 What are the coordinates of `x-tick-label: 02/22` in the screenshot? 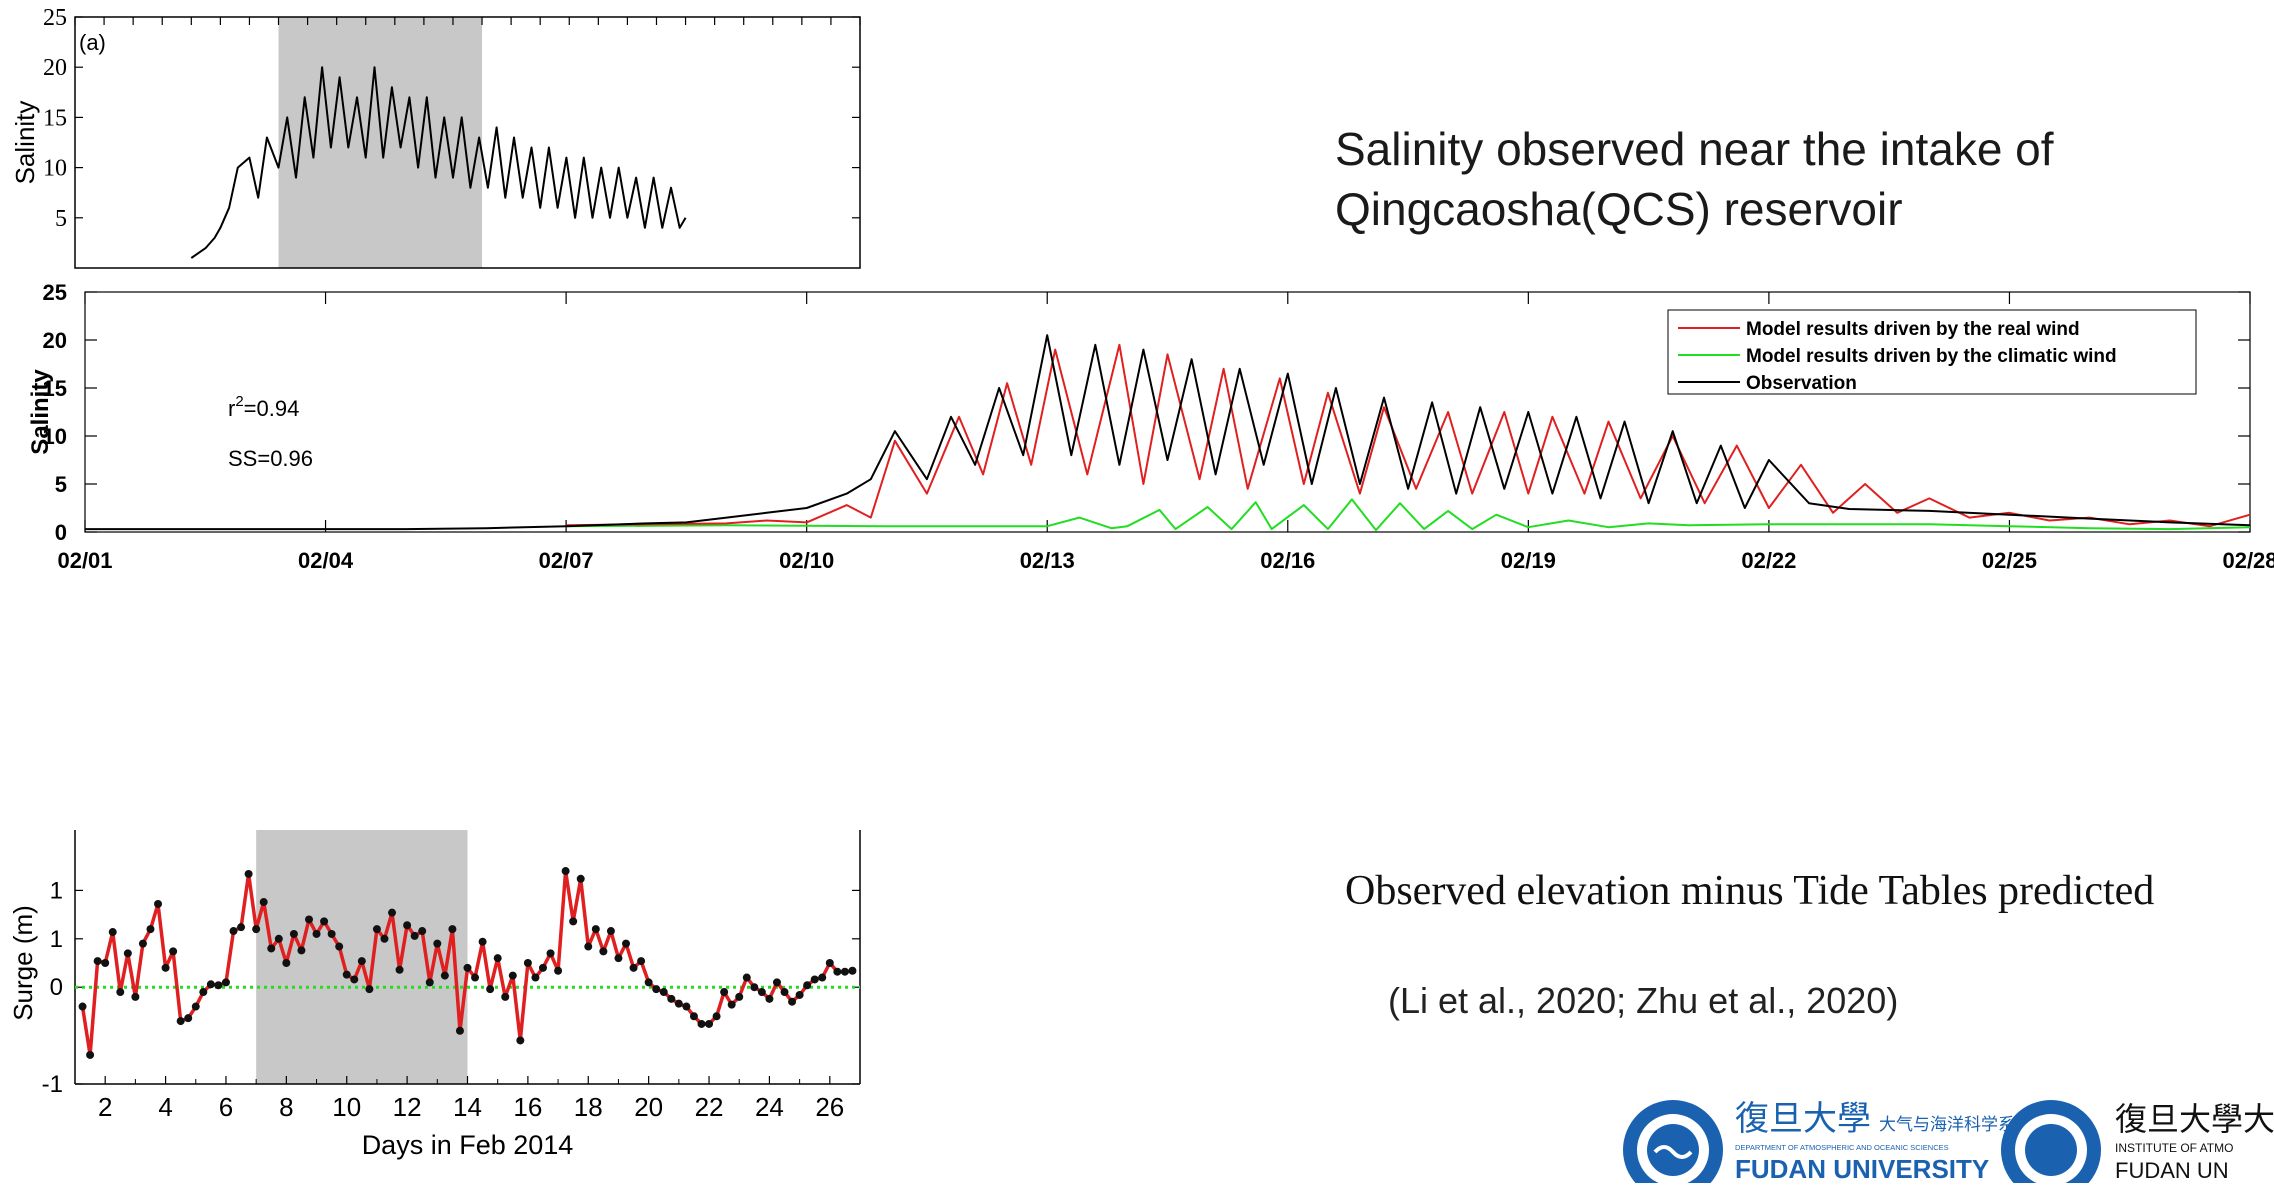 It's located at (1768, 560).